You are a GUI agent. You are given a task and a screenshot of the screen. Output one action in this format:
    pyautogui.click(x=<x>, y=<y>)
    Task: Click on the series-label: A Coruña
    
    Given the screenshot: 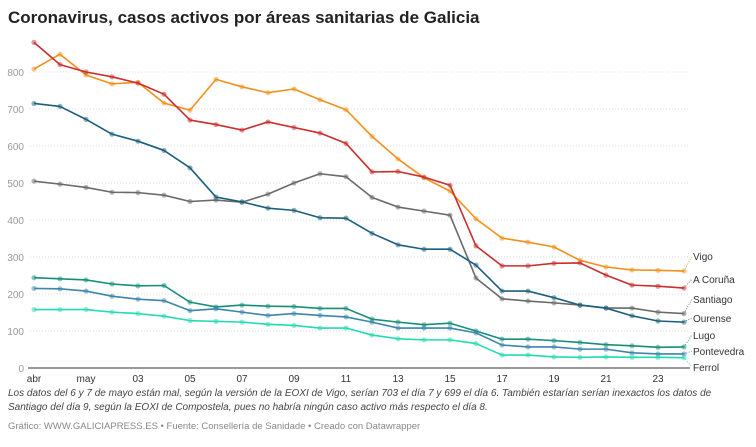 What is the action you would take?
    pyautogui.click(x=714, y=280)
    